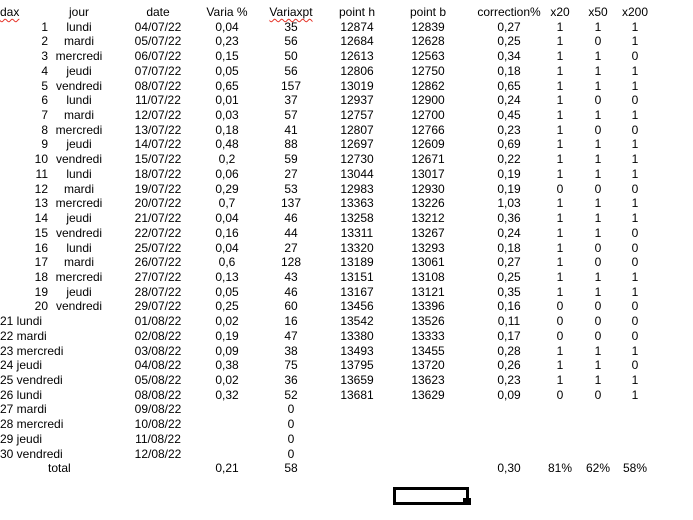  What do you see at coordinates (428, 365) in the screenshot?
I see `cell-point_b: 13720` at bounding box center [428, 365].